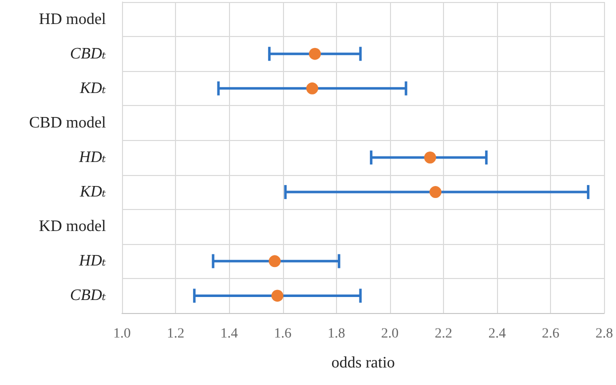  Describe the element at coordinates (72, 19) in the screenshot. I see `y-tick-label: HD model` at that location.